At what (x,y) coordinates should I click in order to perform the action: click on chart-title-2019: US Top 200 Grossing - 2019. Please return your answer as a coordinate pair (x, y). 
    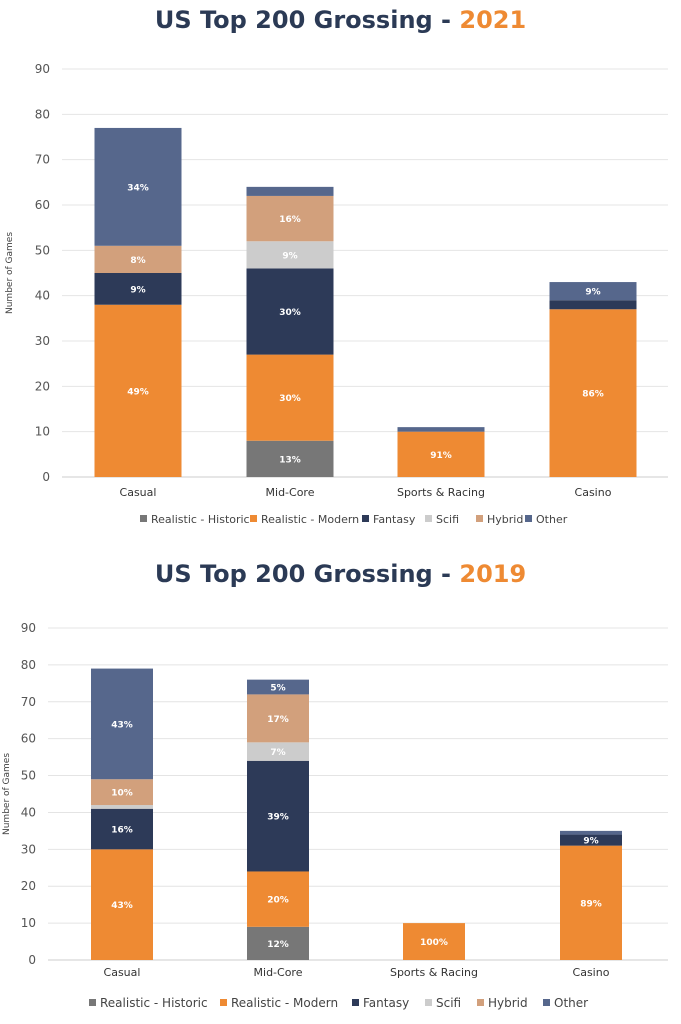
    Looking at the image, I should click on (340, 574).